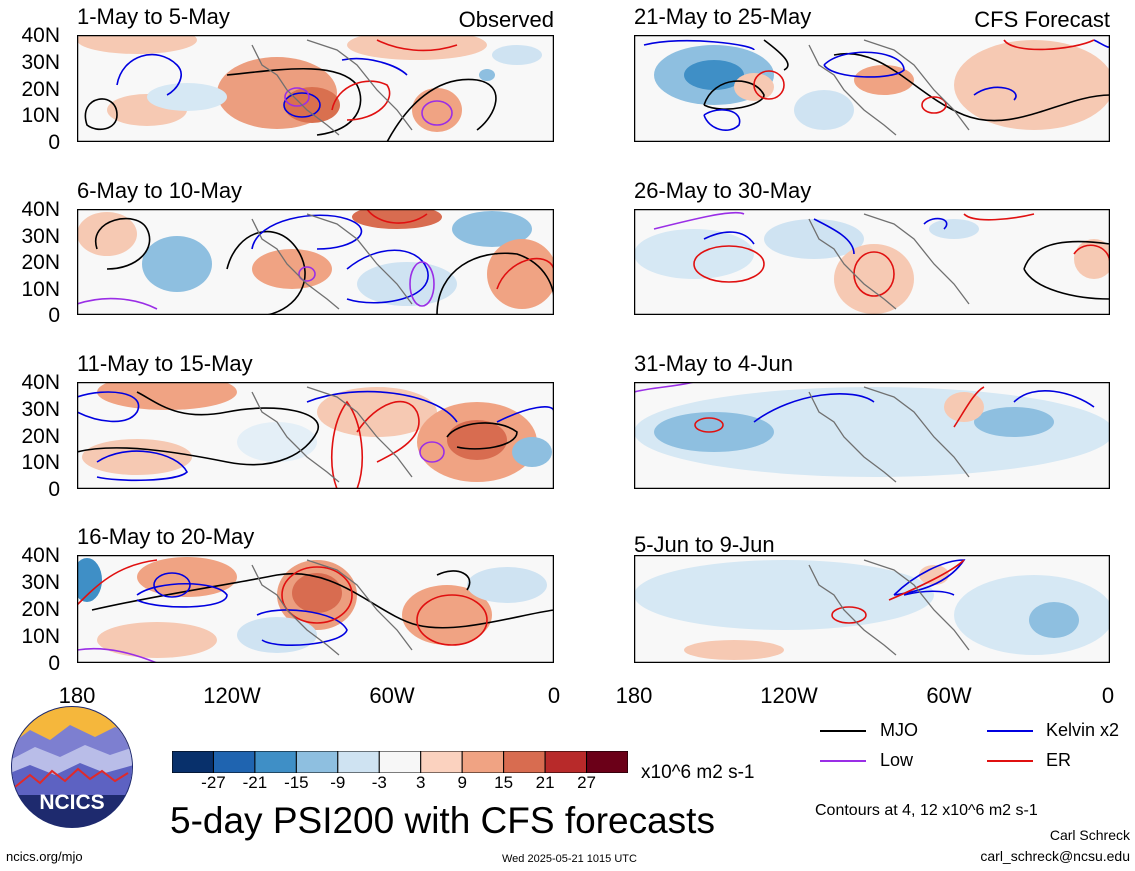 The image size is (1135, 871). What do you see at coordinates (723, 16) in the screenshot?
I see `panel-title-5: 21-May to 25-May` at bounding box center [723, 16].